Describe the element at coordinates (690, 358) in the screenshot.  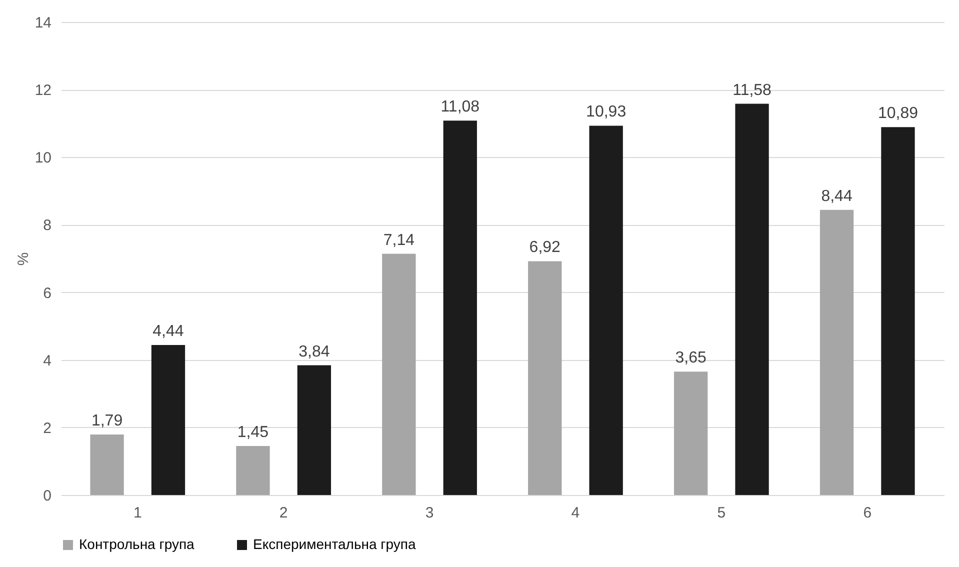
I see `data-label: 3,65` at that location.